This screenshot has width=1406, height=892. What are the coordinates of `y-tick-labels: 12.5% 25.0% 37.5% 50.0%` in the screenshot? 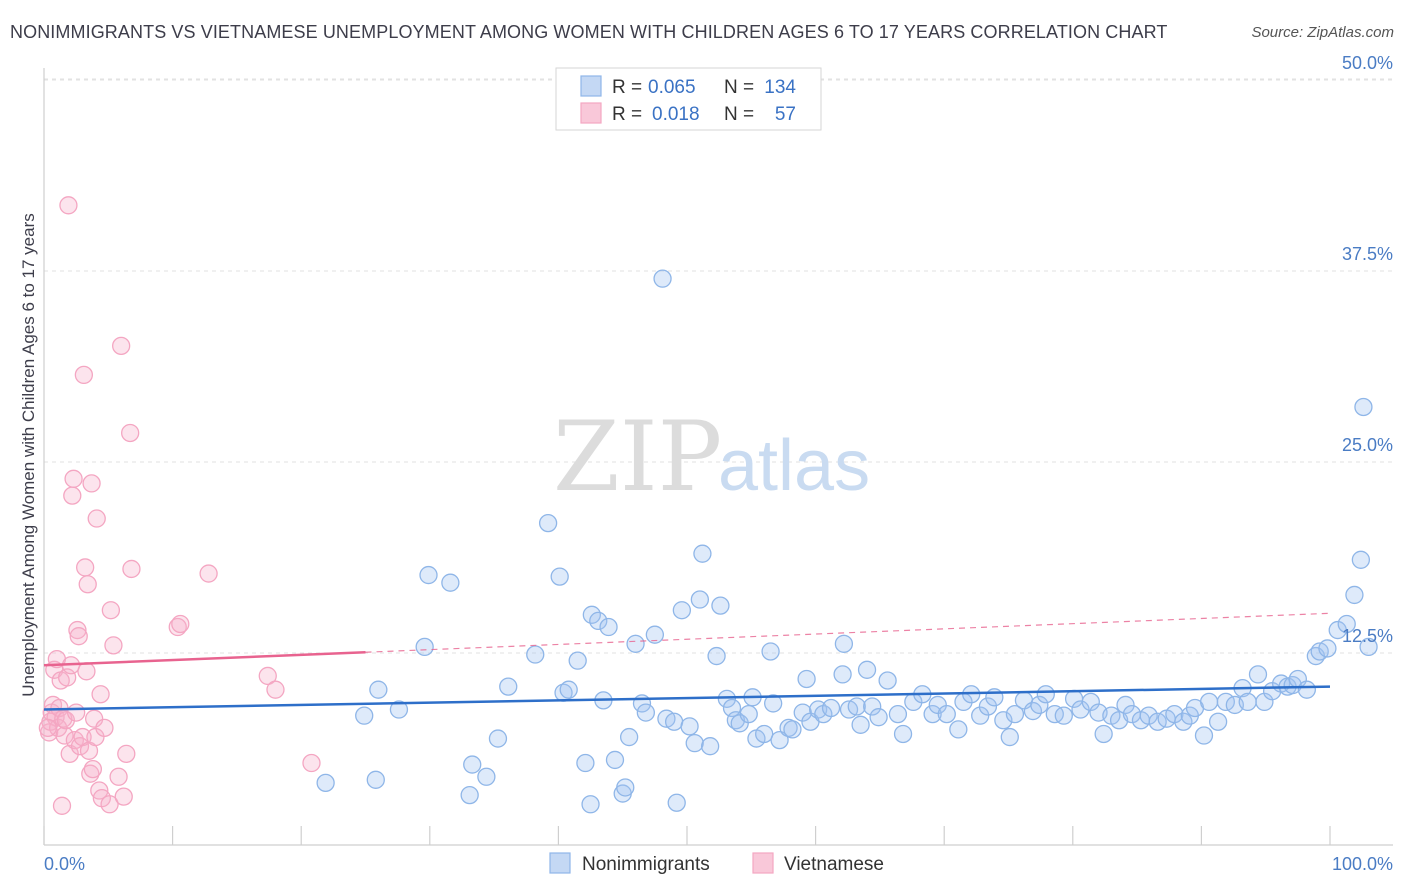 It's located at (1367, 349).